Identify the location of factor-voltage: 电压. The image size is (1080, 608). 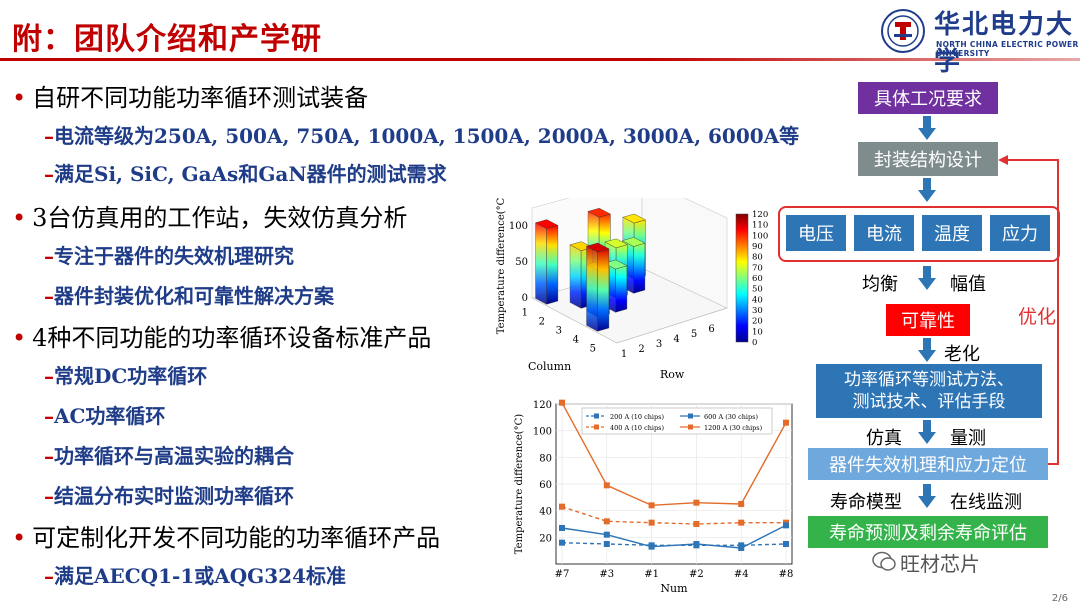
(816, 233).